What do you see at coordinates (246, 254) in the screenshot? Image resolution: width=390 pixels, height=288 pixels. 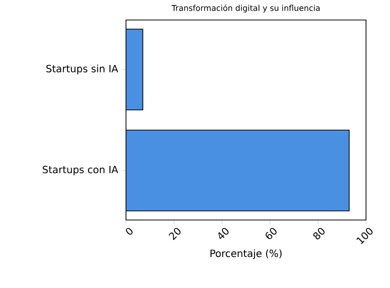 I see `x-axis-title: Porcentaje (%)` at bounding box center [246, 254].